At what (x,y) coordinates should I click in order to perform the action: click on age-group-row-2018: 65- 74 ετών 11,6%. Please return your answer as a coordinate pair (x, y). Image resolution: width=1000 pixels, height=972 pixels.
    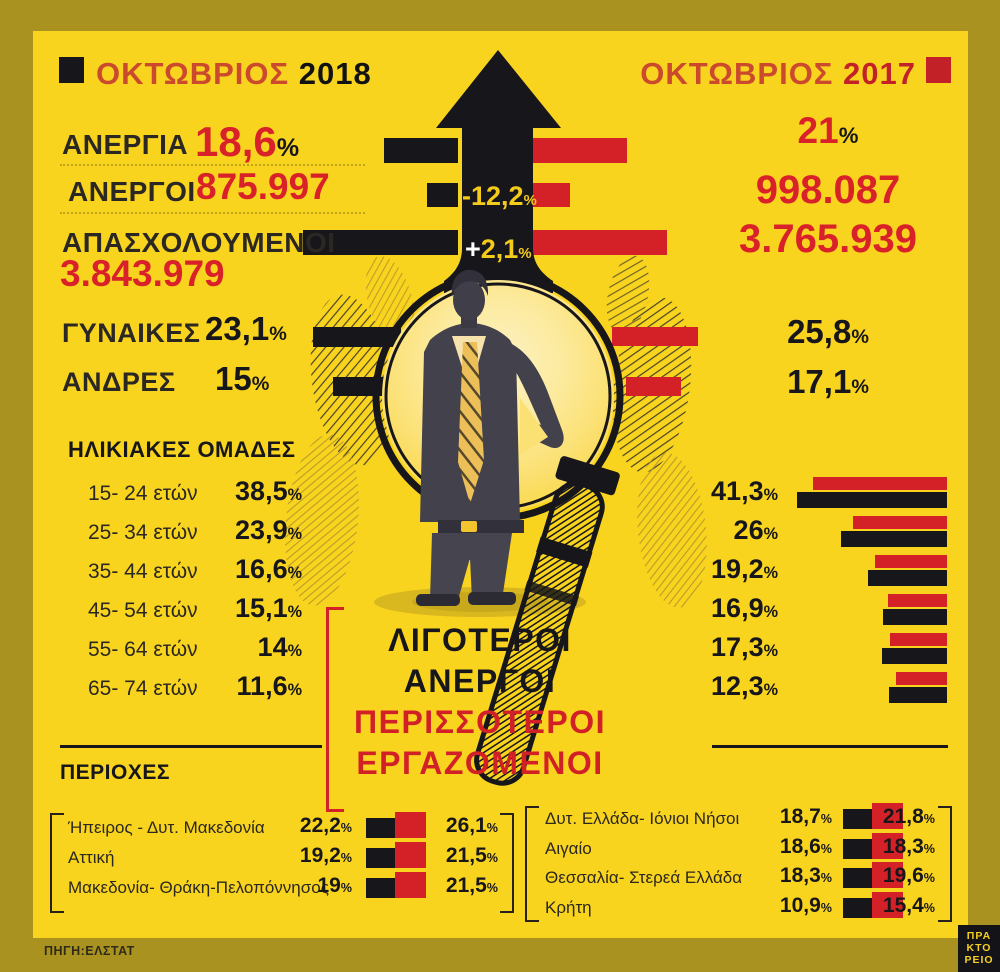
    Looking at the image, I should click on (185, 688).